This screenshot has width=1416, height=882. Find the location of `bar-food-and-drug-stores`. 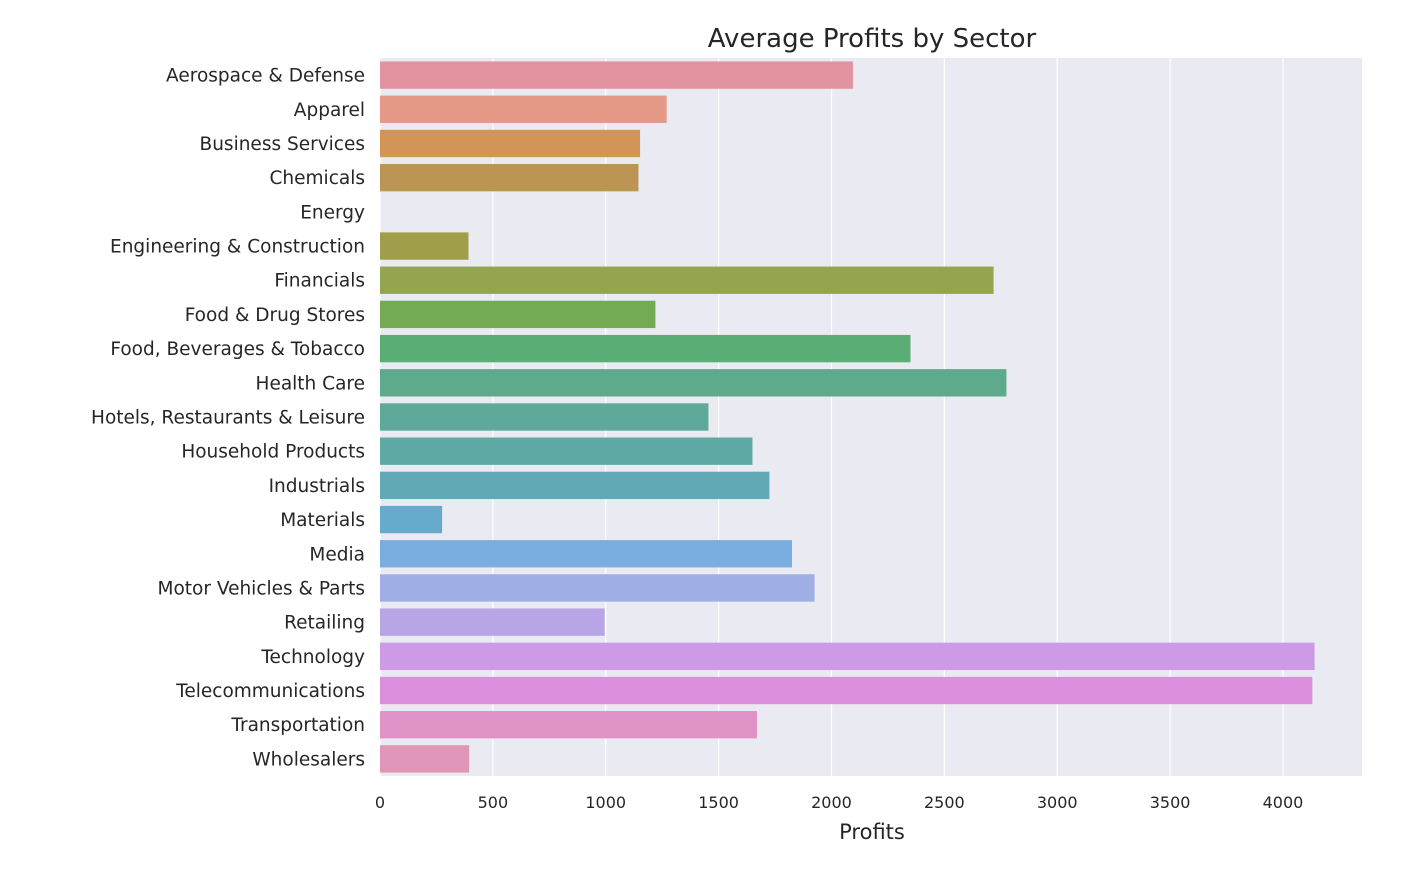

bar-food-and-drug-stores is located at coordinates (518, 314).